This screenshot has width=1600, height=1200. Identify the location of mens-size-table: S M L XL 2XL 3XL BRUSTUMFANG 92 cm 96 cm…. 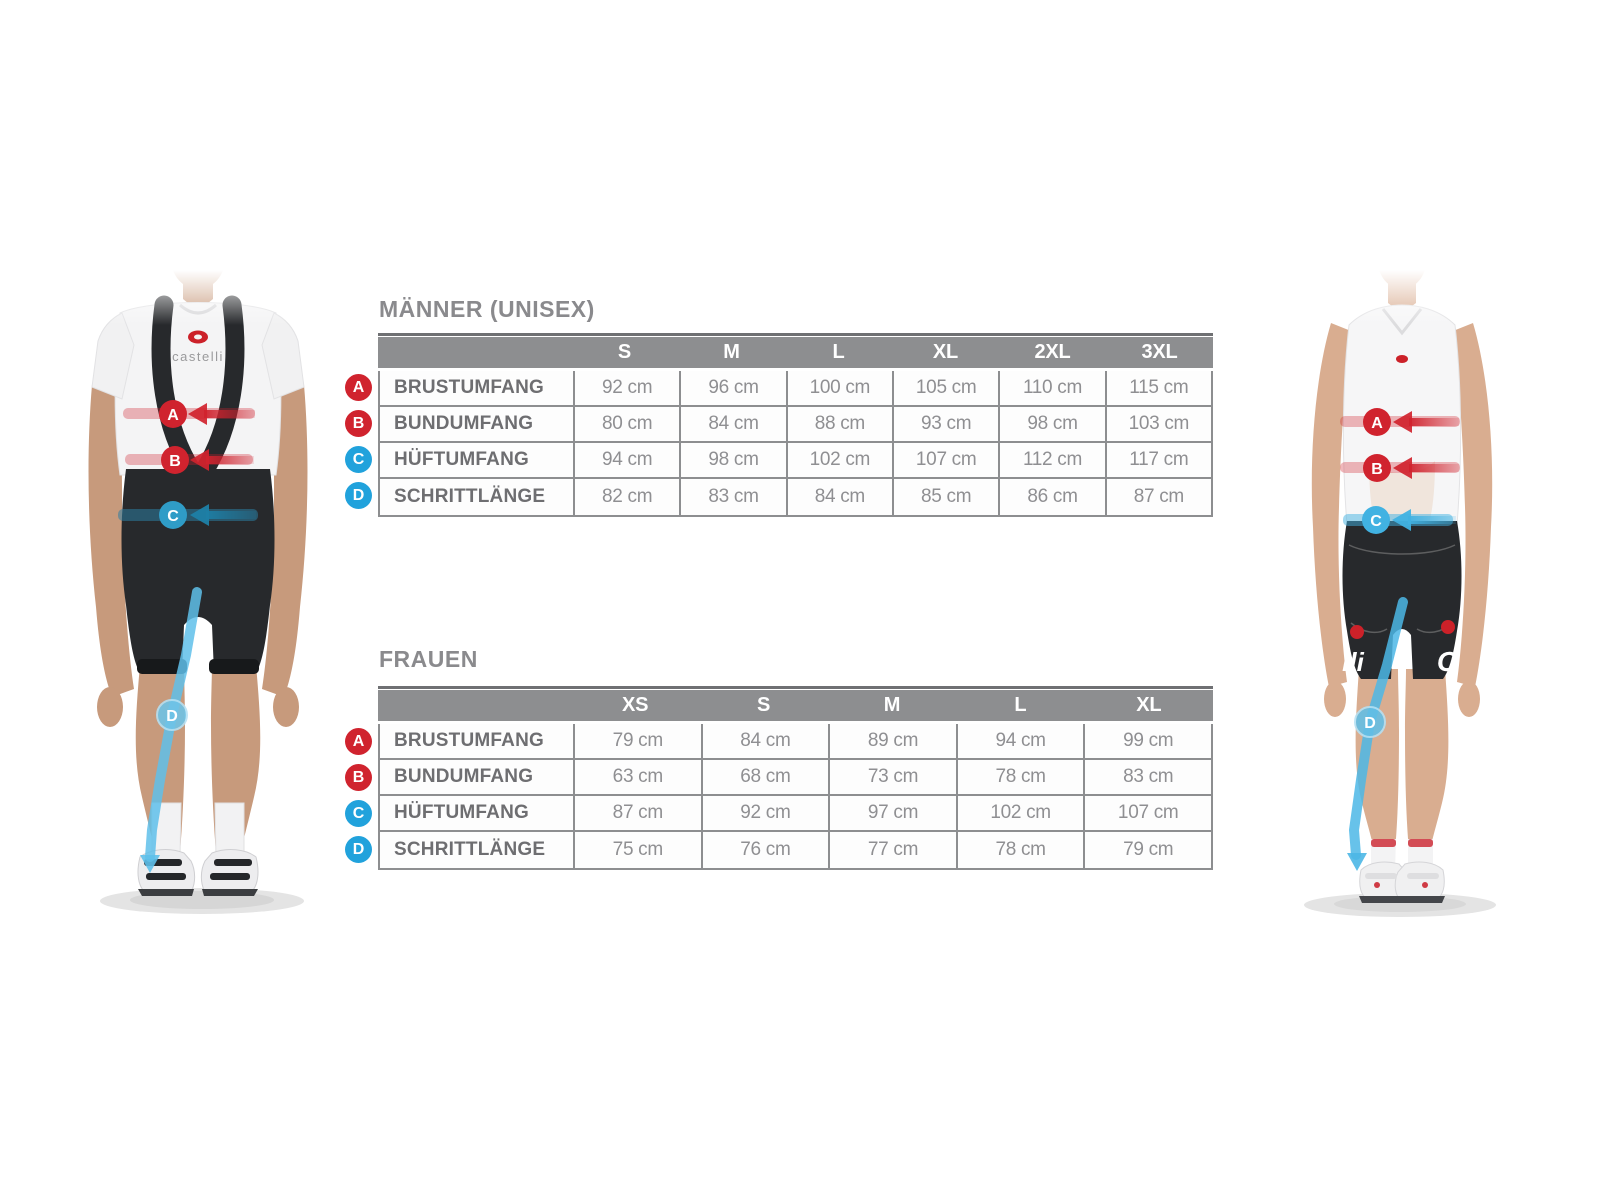
(795, 425).